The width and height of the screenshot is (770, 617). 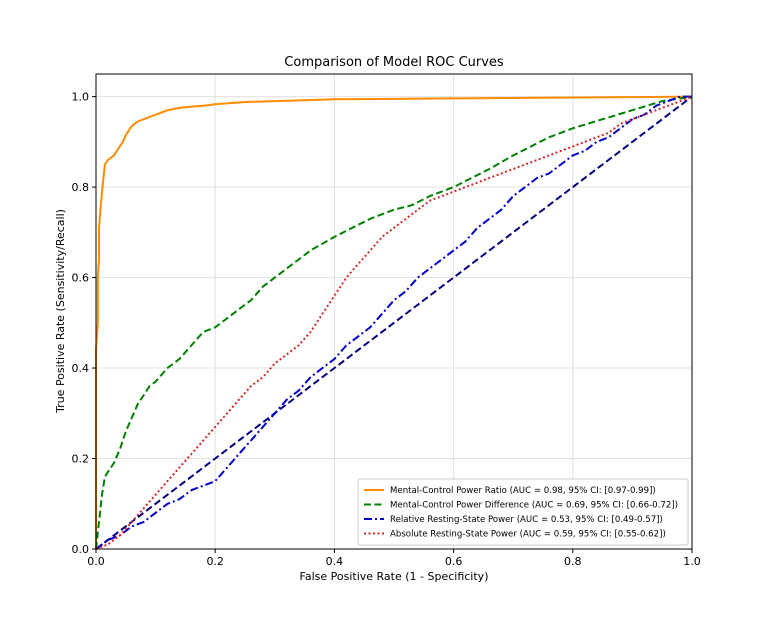 I want to click on y-tick-label: 0.8, so click(x=81, y=187).